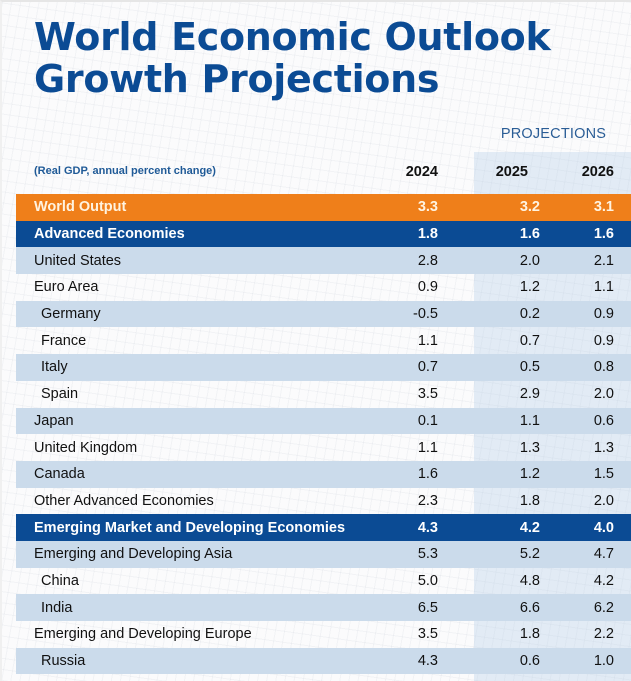 The width and height of the screenshot is (631, 681). I want to click on value-2025: 0.6, so click(529, 661).